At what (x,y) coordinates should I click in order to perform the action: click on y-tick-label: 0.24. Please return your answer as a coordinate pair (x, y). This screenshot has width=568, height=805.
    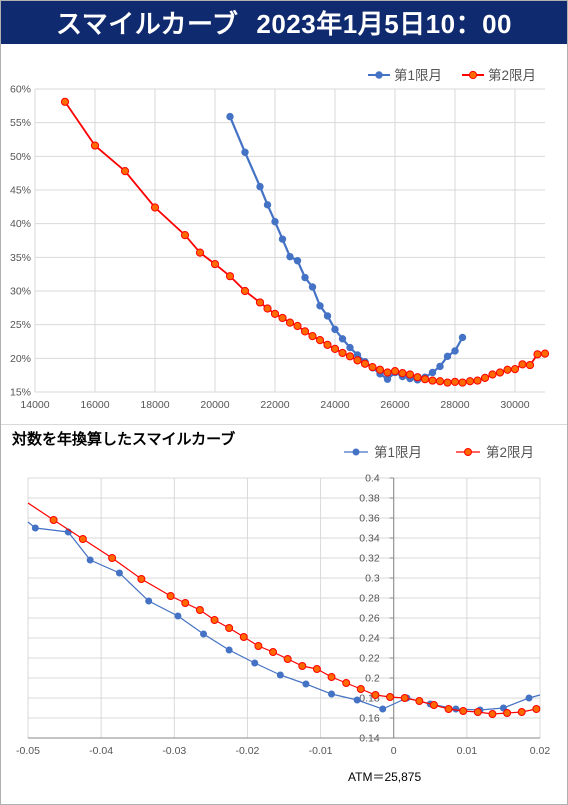
    Looking at the image, I should click on (369, 639).